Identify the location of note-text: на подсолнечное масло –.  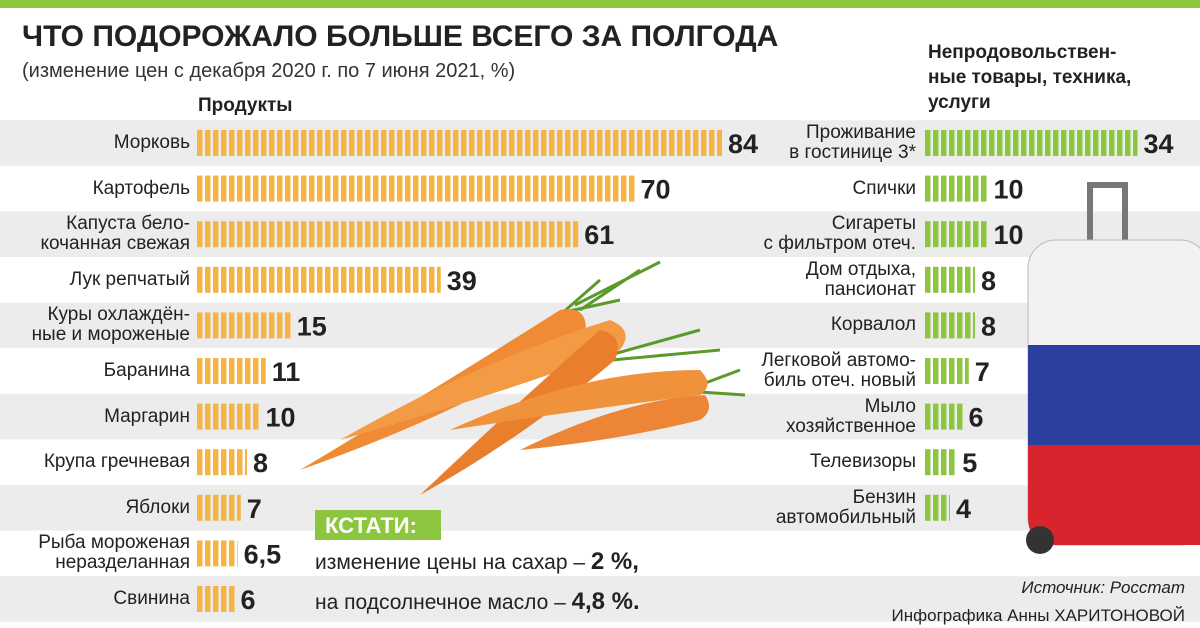
(443, 602).